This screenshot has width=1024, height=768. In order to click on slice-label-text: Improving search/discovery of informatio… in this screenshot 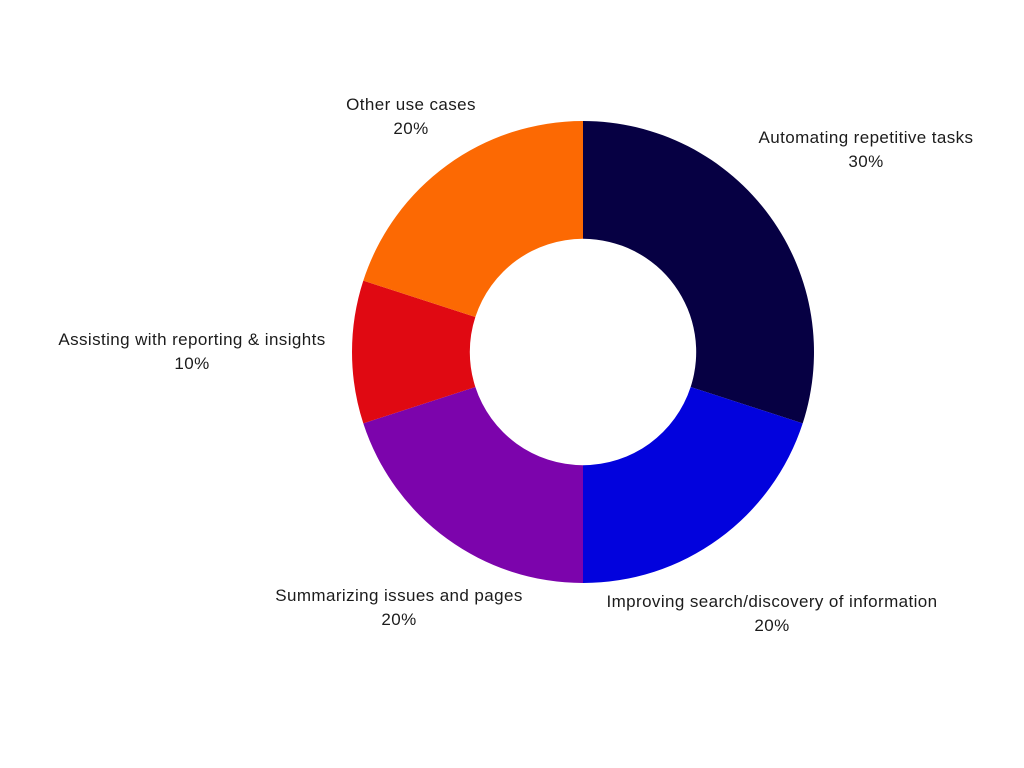, I will do `click(772, 601)`.